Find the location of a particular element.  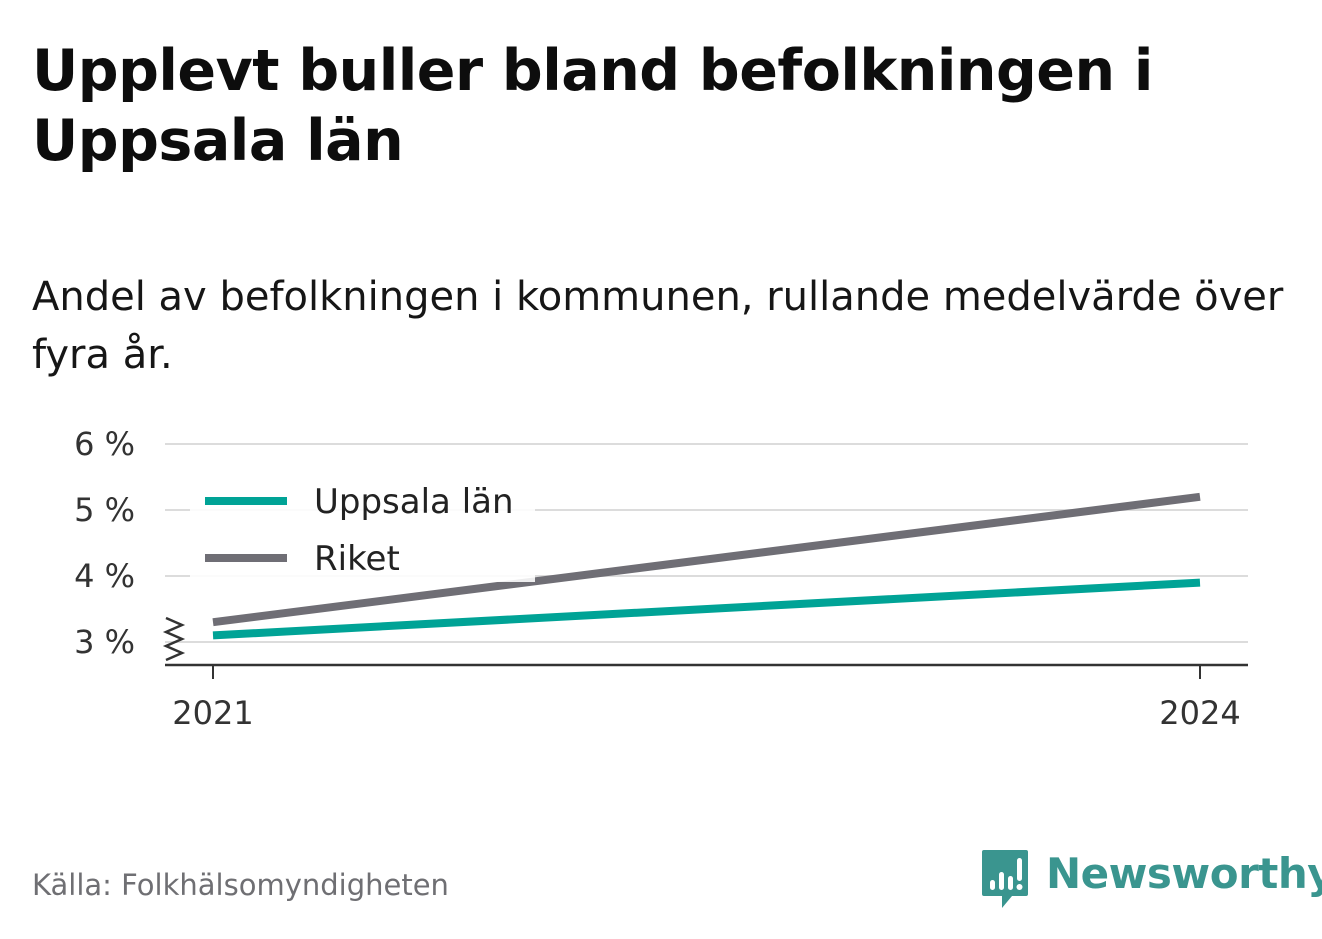

y-tick-label: 3 % is located at coordinates (104, 642).